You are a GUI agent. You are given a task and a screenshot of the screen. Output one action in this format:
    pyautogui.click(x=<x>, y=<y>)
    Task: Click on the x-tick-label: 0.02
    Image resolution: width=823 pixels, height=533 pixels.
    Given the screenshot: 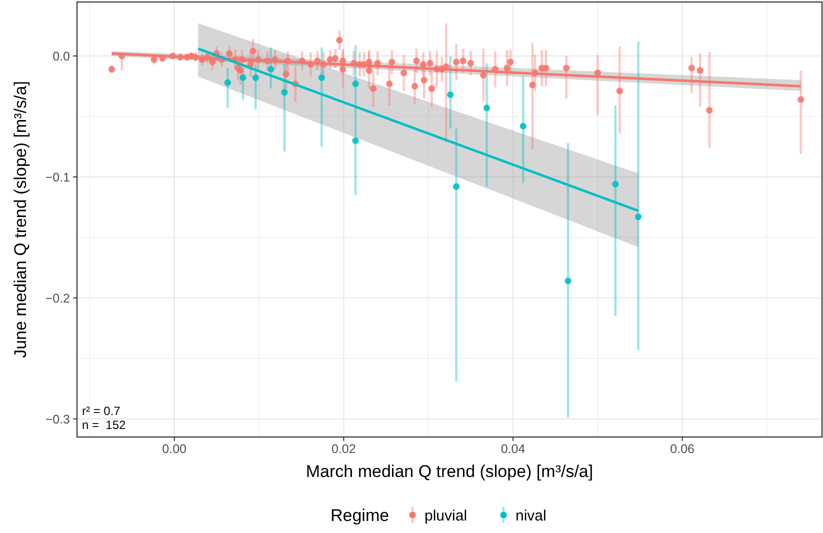 What is the action you would take?
    pyautogui.click(x=344, y=449)
    